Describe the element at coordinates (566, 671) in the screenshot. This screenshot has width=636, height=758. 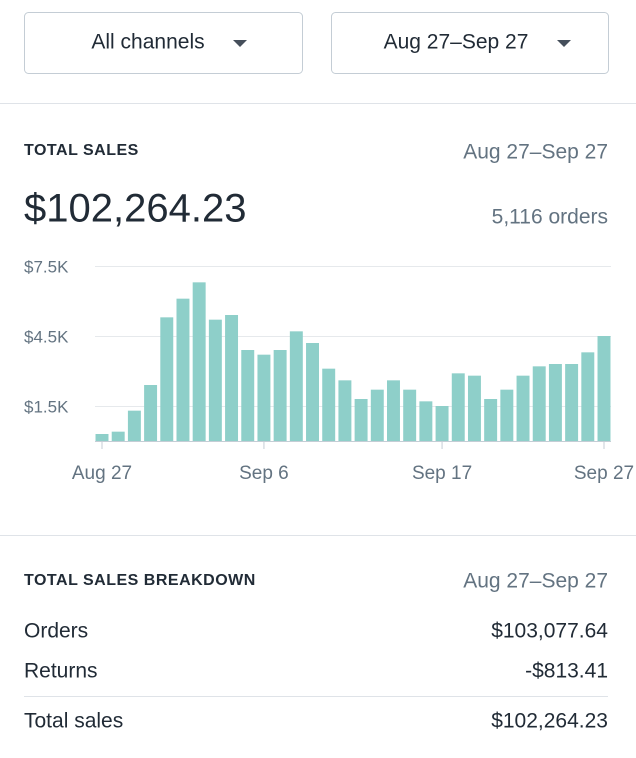
I see `row-value: -$813.41` at that location.